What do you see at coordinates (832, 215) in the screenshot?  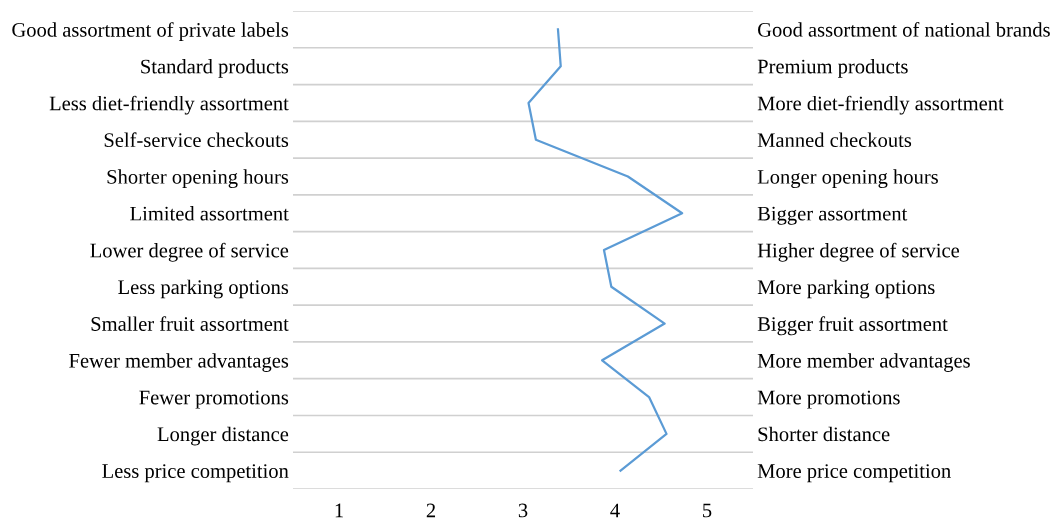 I see `y2-tick-label: Bigger assortment` at bounding box center [832, 215].